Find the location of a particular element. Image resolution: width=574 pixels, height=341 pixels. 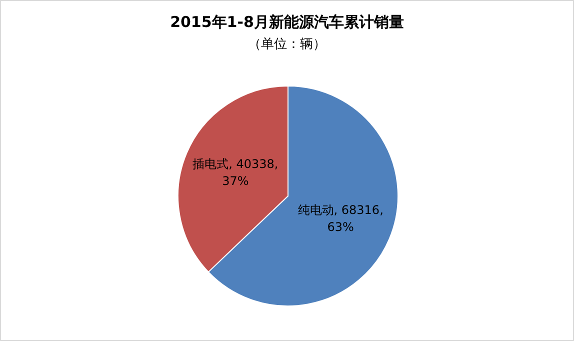

slice-label: 插电式, 40338, 37% is located at coordinates (236, 173).